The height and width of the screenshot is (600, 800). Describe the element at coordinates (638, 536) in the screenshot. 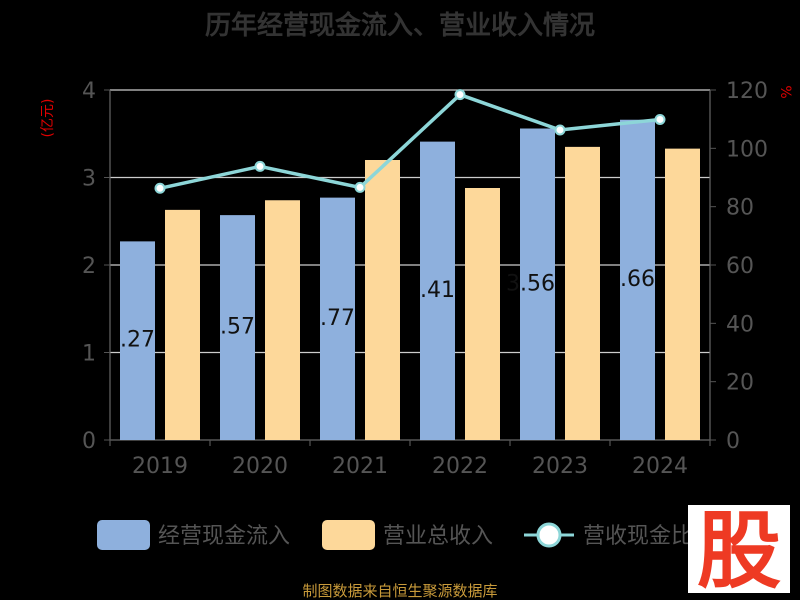

I see `legend-label-ratio: 营收现金比` at that location.